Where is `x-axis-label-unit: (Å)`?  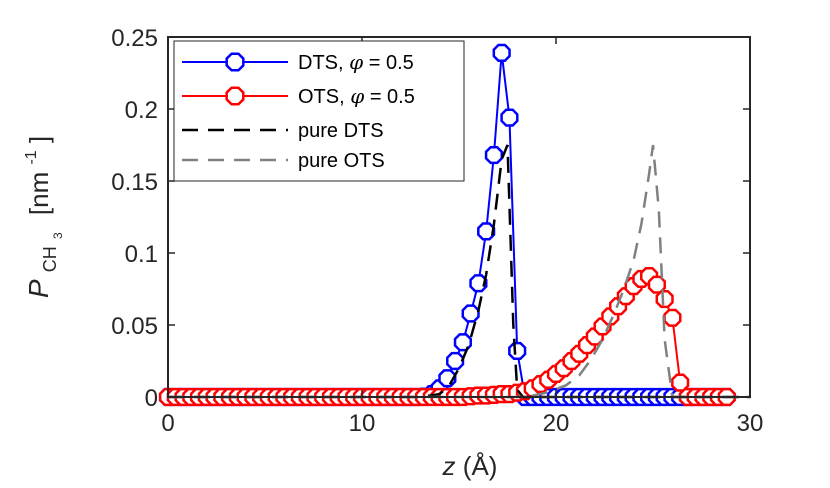 x-axis-label-unit: (Å) is located at coordinates (480, 466).